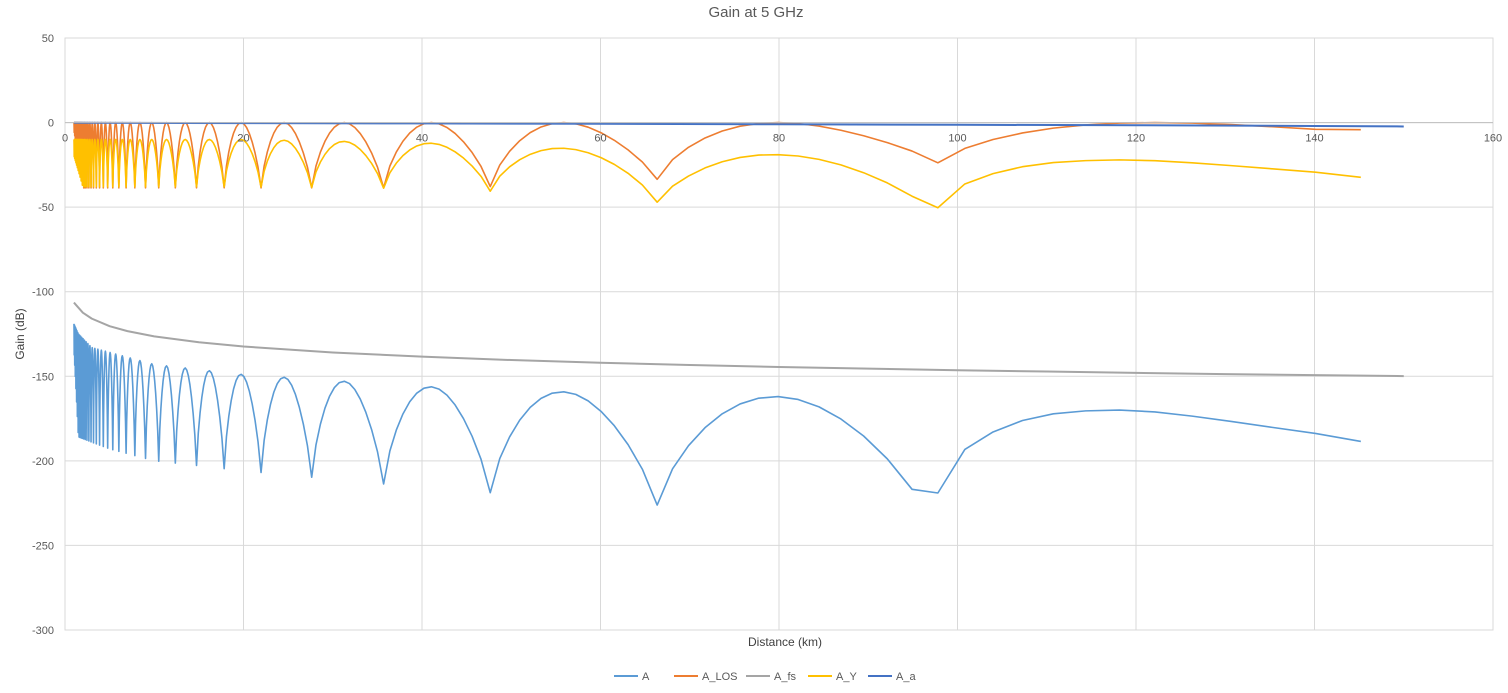 This screenshot has height=693, width=1508. Describe the element at coordinates (65, 139) in the screenshot. I see `x-tick-label: 0` at that location.